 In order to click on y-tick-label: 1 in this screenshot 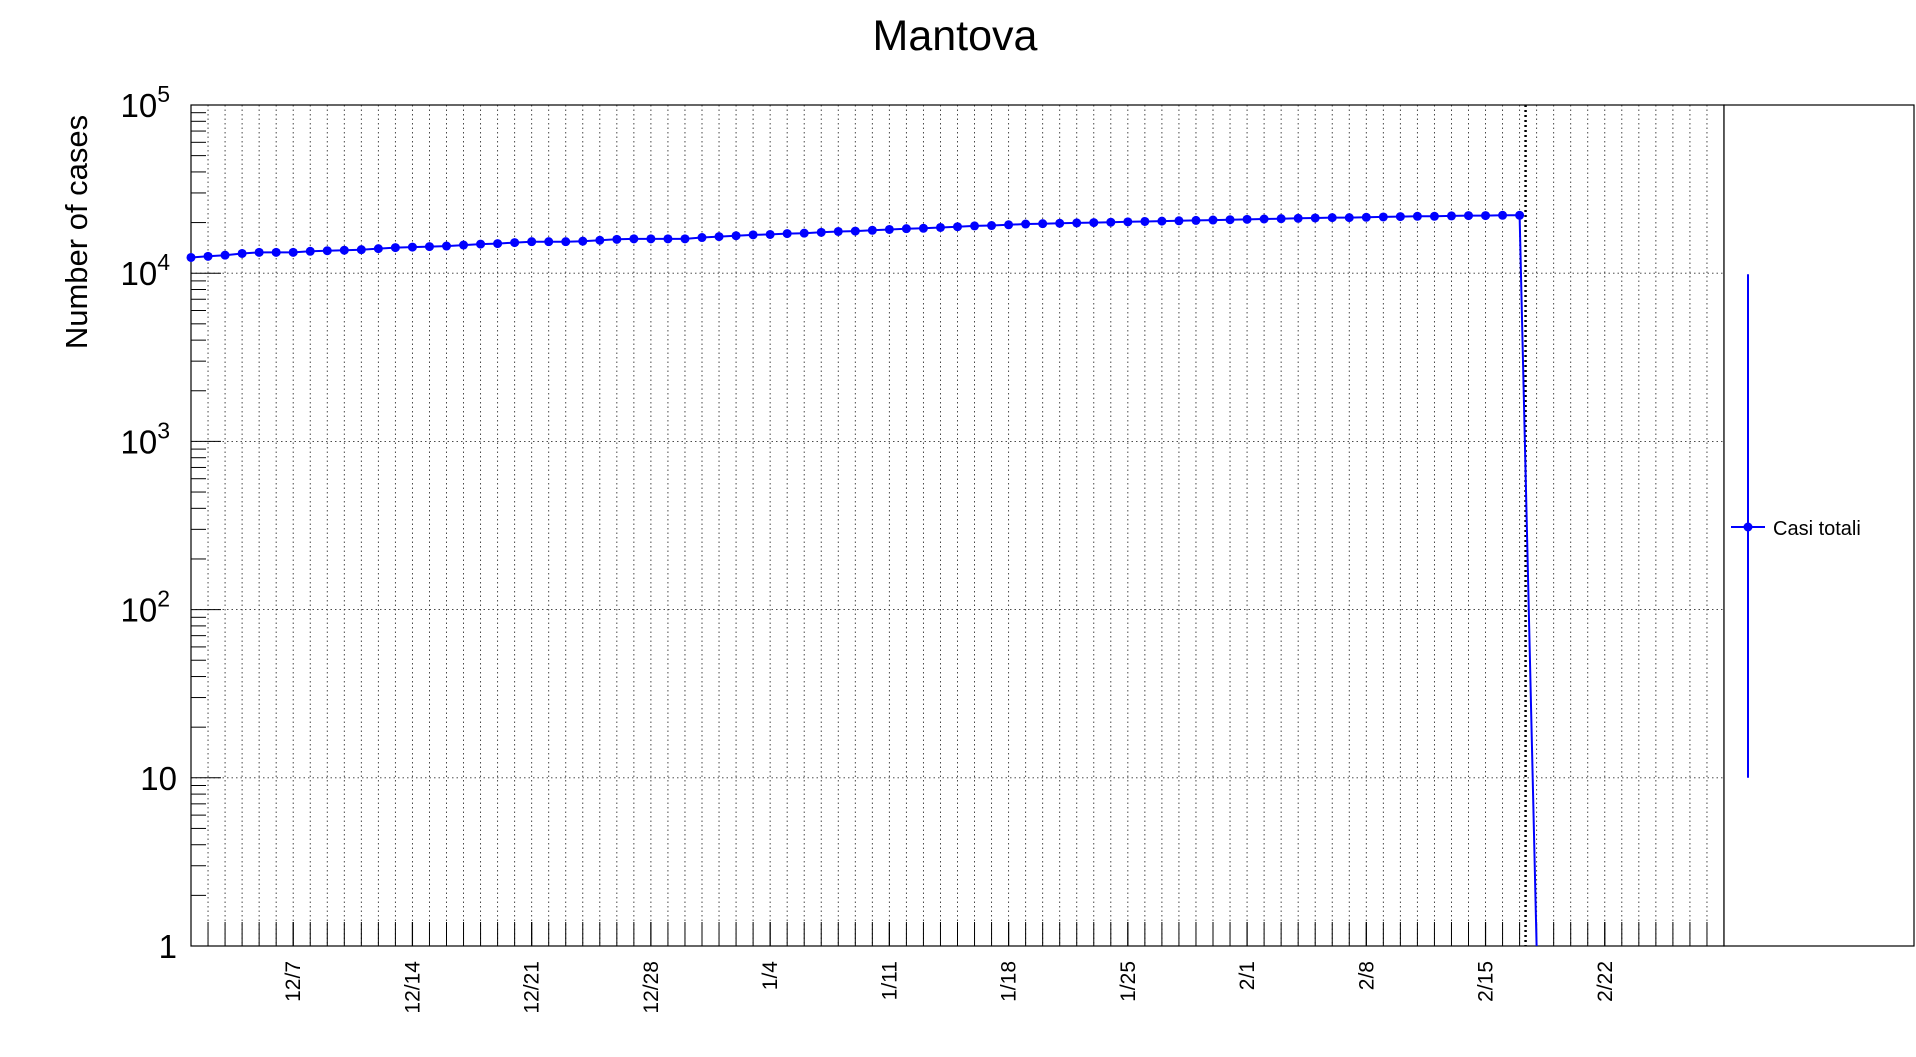, I will do `click(168, 946)`.